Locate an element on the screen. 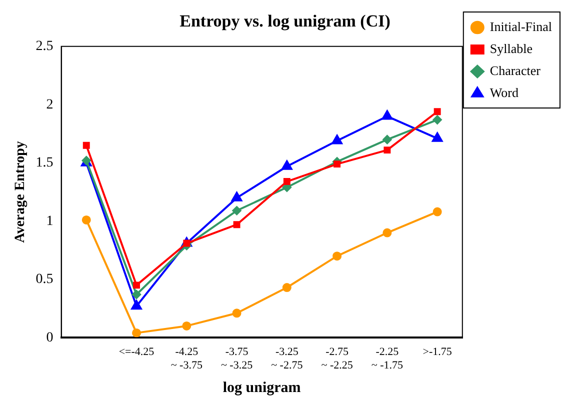 The width and height of the screenshot is (572, 409). y-tick-label: 2 is located at coordinates (50, 104).